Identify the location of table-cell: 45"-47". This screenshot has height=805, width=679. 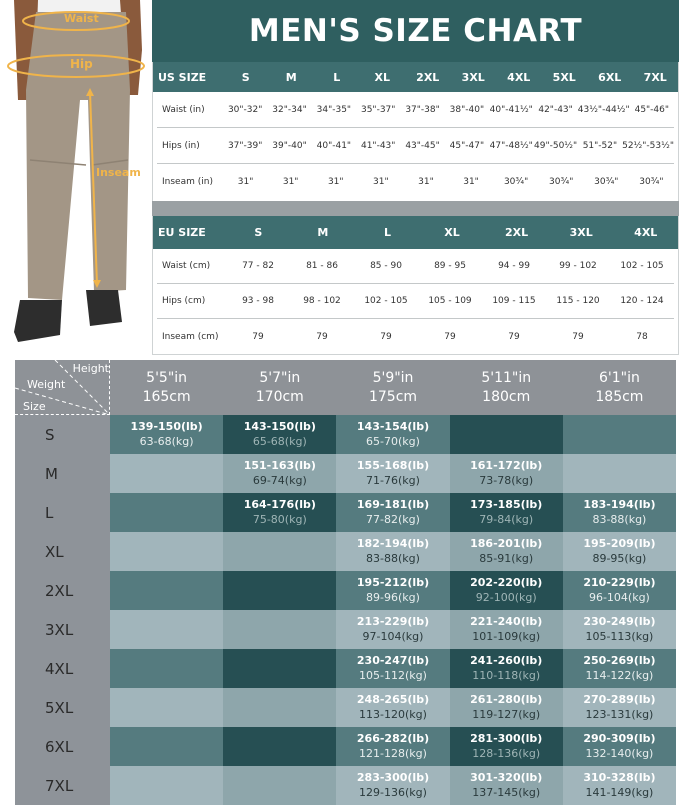
(467, 145).